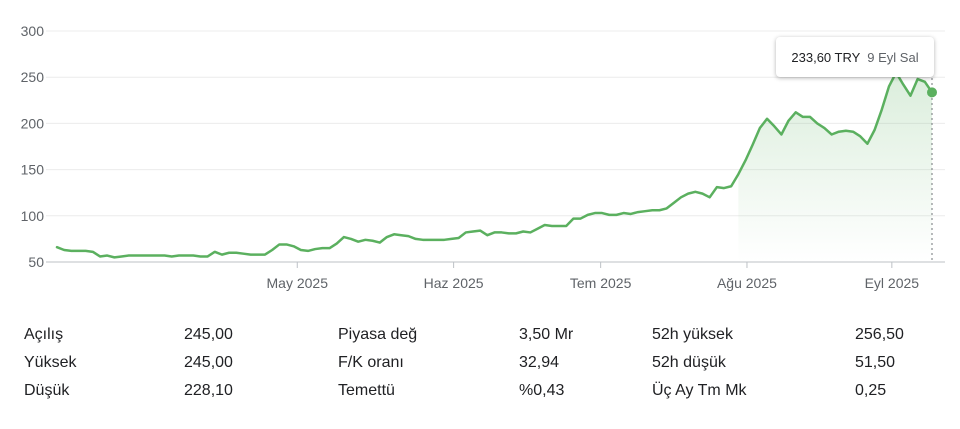  What do you see at coordinates (44, 334) in the screenshot?
I see `stat-label-open: Açılış` at bounding box center [44, 334].